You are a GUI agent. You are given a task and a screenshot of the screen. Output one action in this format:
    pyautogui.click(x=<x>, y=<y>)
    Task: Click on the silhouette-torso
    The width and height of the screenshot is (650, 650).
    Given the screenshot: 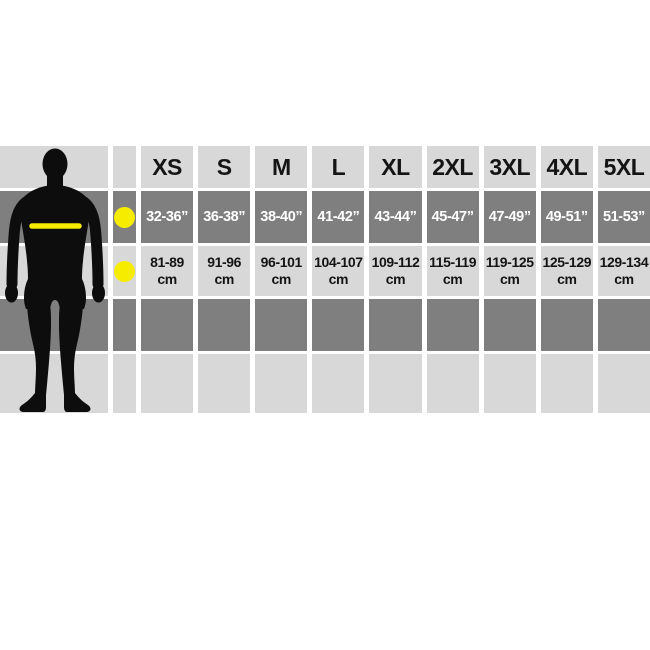 What is the action you would take?
    pyautogui.click(x=55, y=233)
    